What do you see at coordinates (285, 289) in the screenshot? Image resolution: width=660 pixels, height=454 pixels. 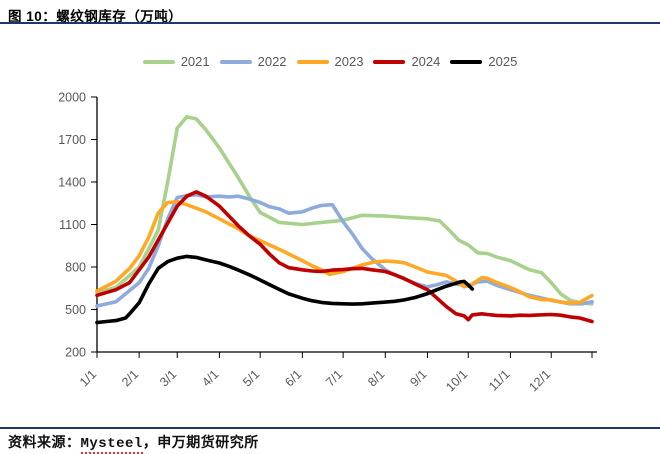 I see `series-line-2025` at bounding box center [285, 289].